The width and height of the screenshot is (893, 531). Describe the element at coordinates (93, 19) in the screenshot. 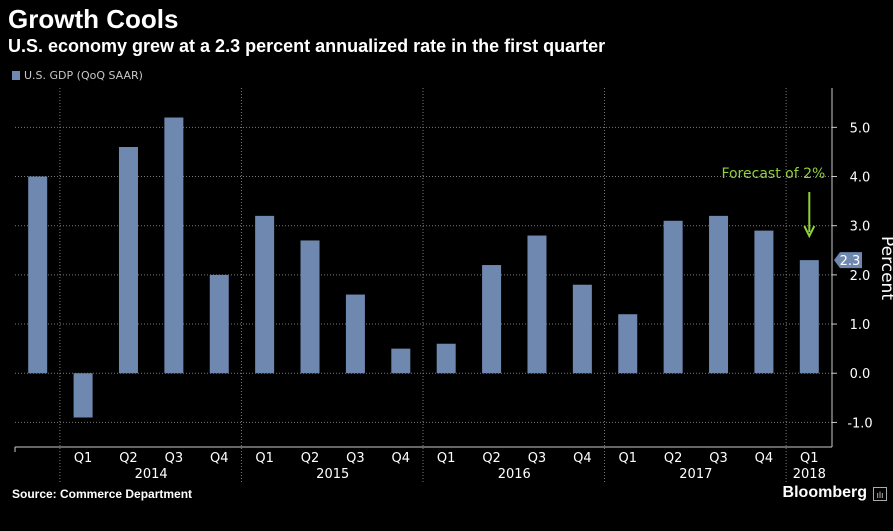

I see `chart-title: Growth Cools` at that location.